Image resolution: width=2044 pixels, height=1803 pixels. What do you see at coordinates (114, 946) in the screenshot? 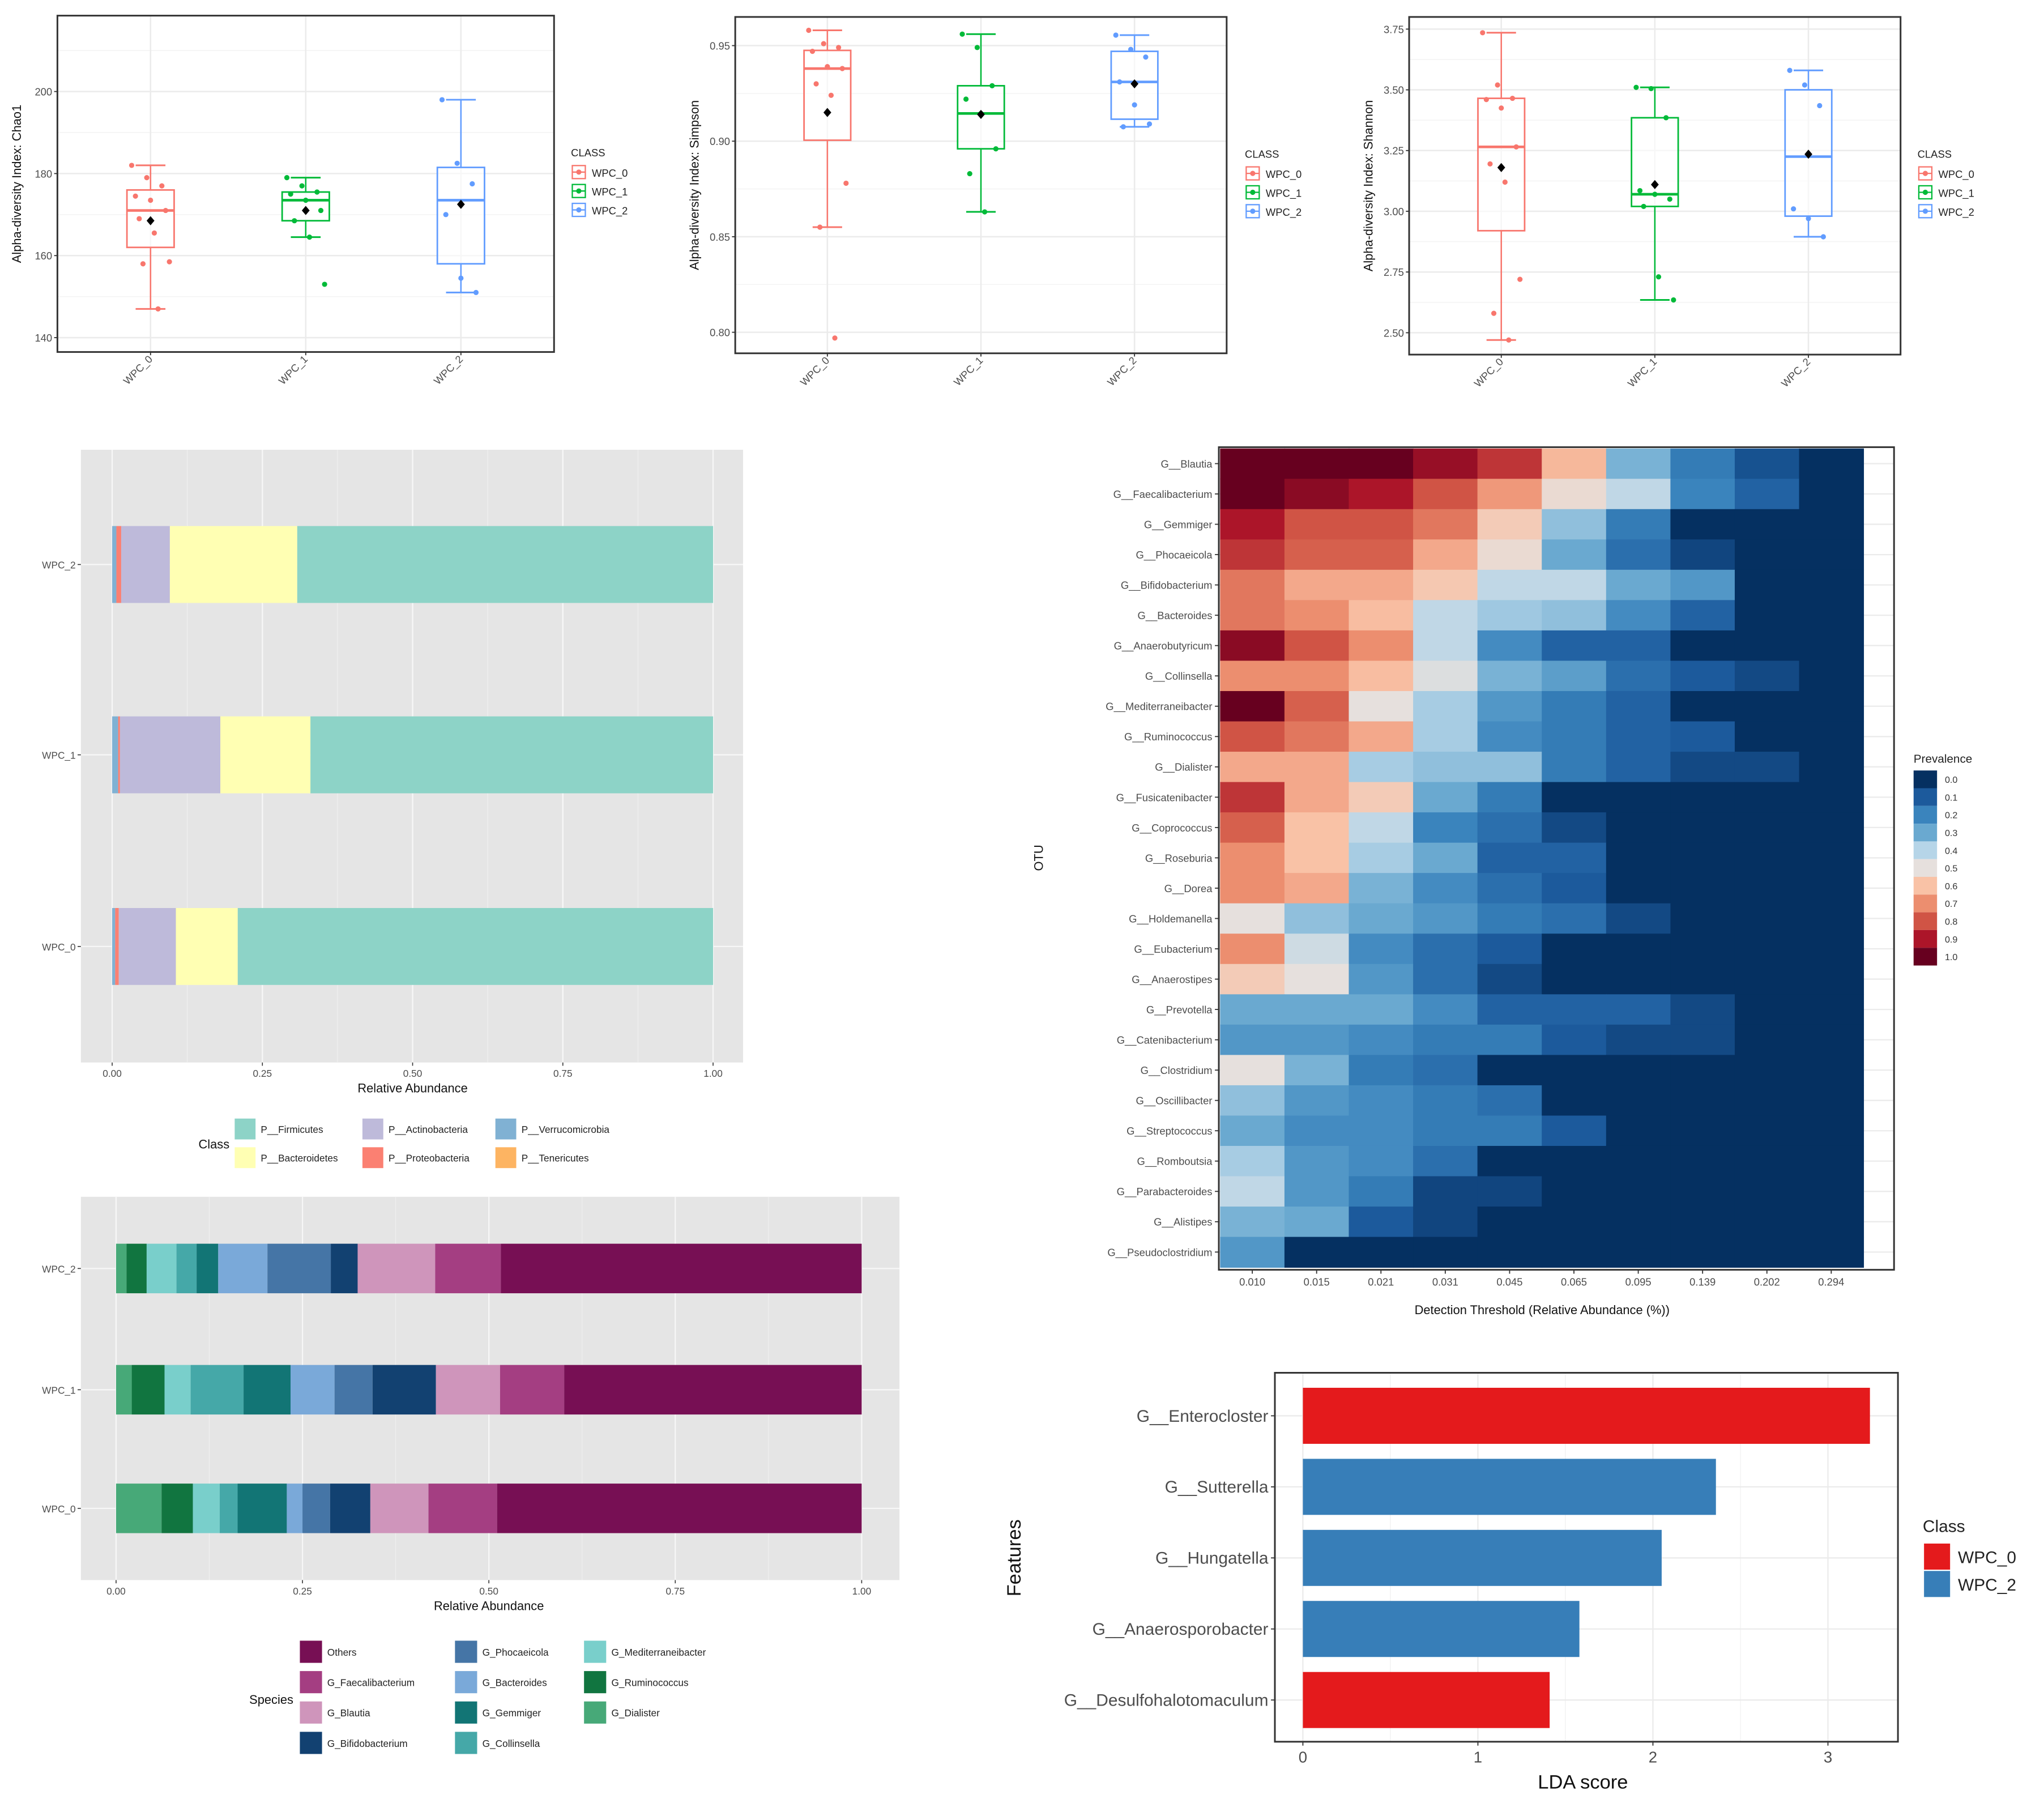
I see `bar-segment-P__Verrucomicrobia` at bounding box center [114, 946].